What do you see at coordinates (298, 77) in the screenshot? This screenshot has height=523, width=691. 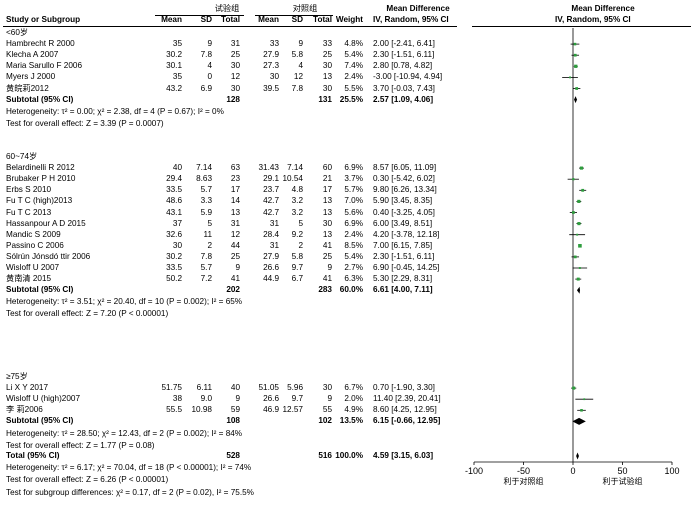 I see `ctrl-sd: 12` at bounding box center [298, 77].